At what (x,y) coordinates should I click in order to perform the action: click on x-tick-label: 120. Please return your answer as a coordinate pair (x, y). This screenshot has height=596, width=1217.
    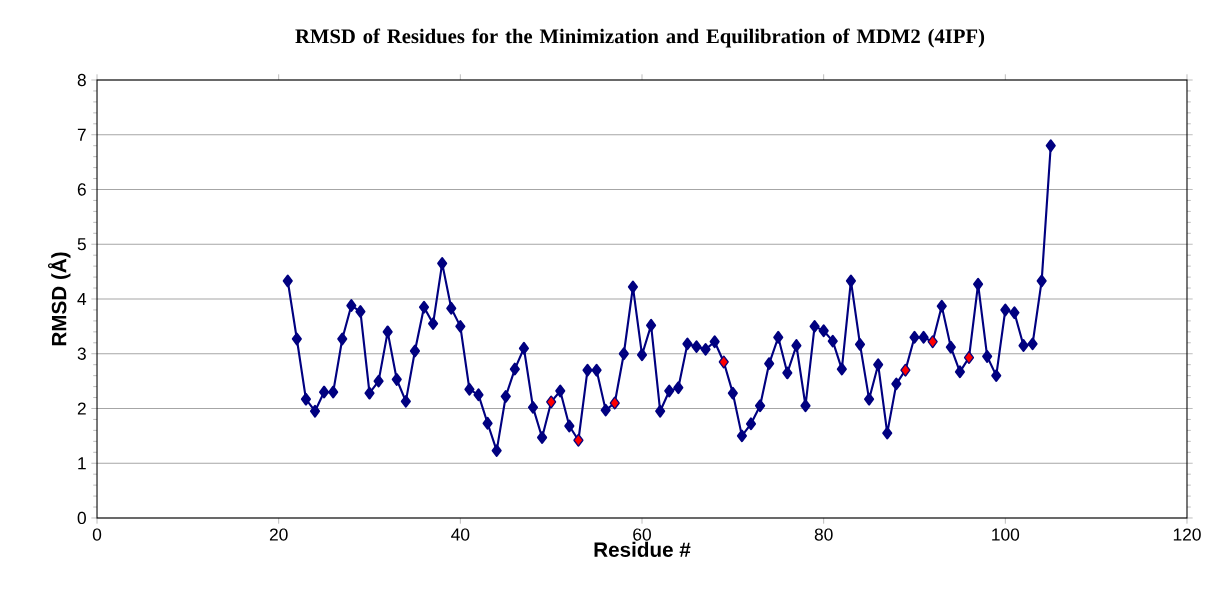
    Looking at the image, I should click on (1187, 534).